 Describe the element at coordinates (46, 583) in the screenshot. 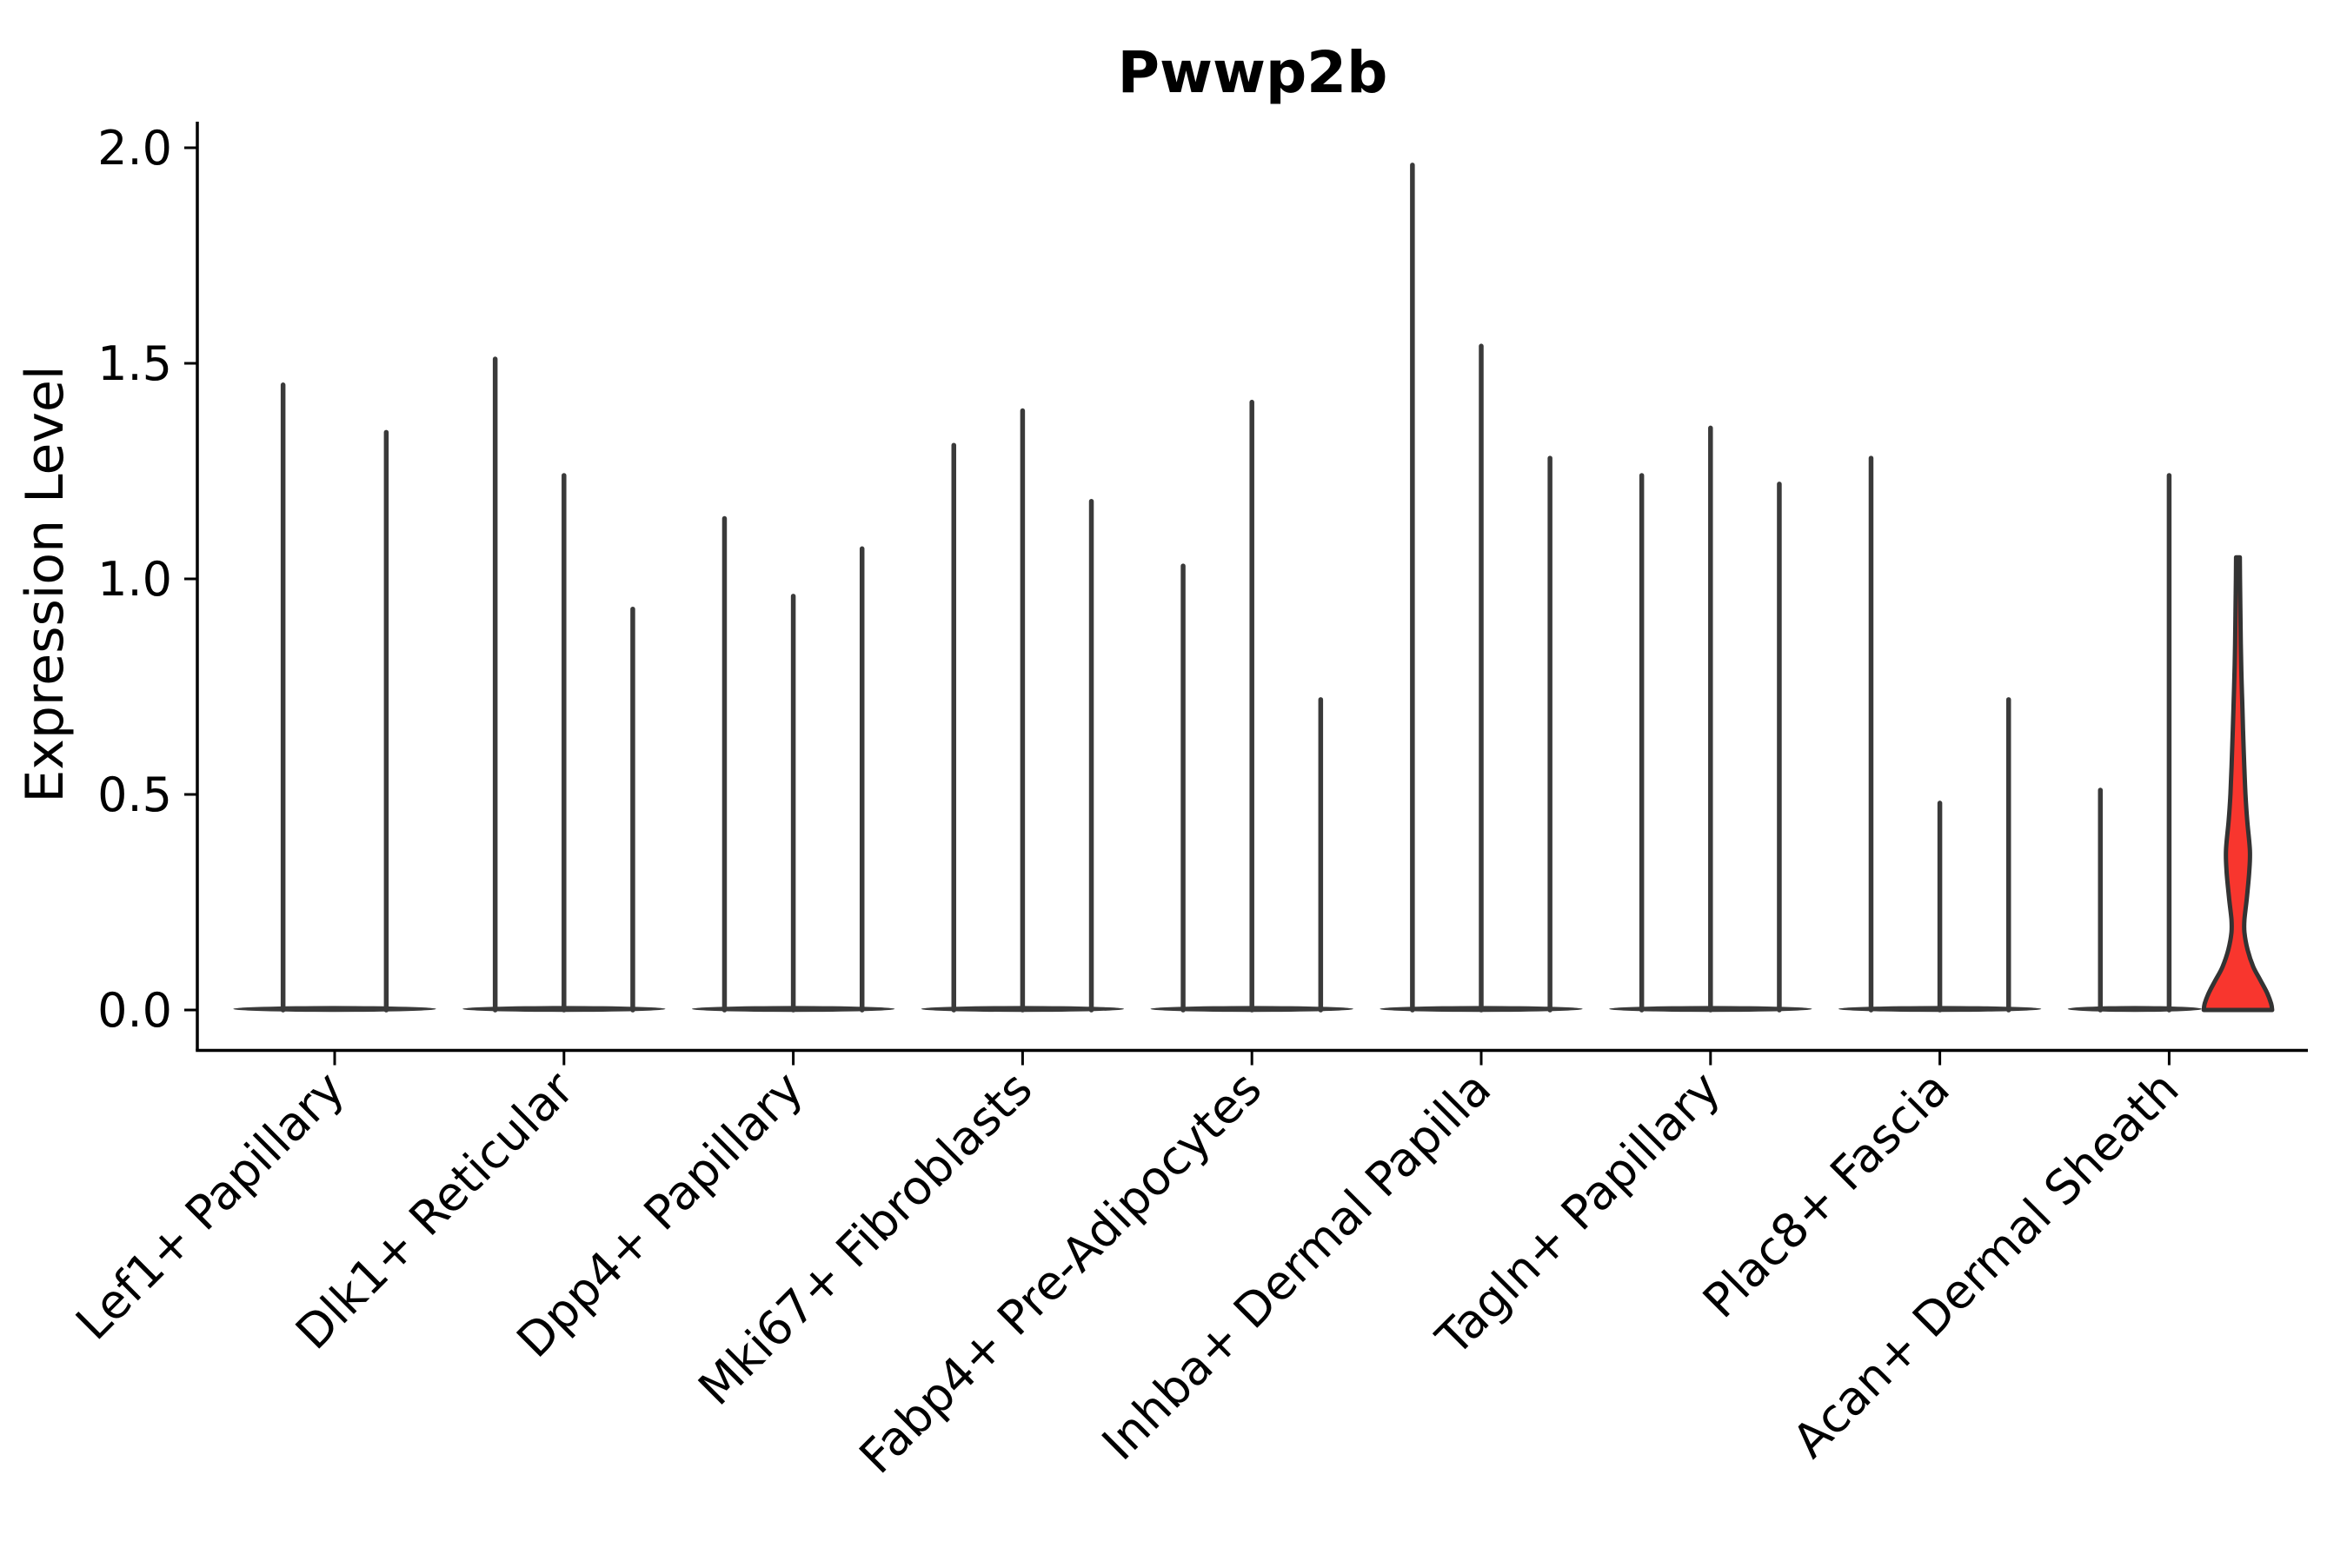

I see `y-axis-label: Expression Level` at that location.